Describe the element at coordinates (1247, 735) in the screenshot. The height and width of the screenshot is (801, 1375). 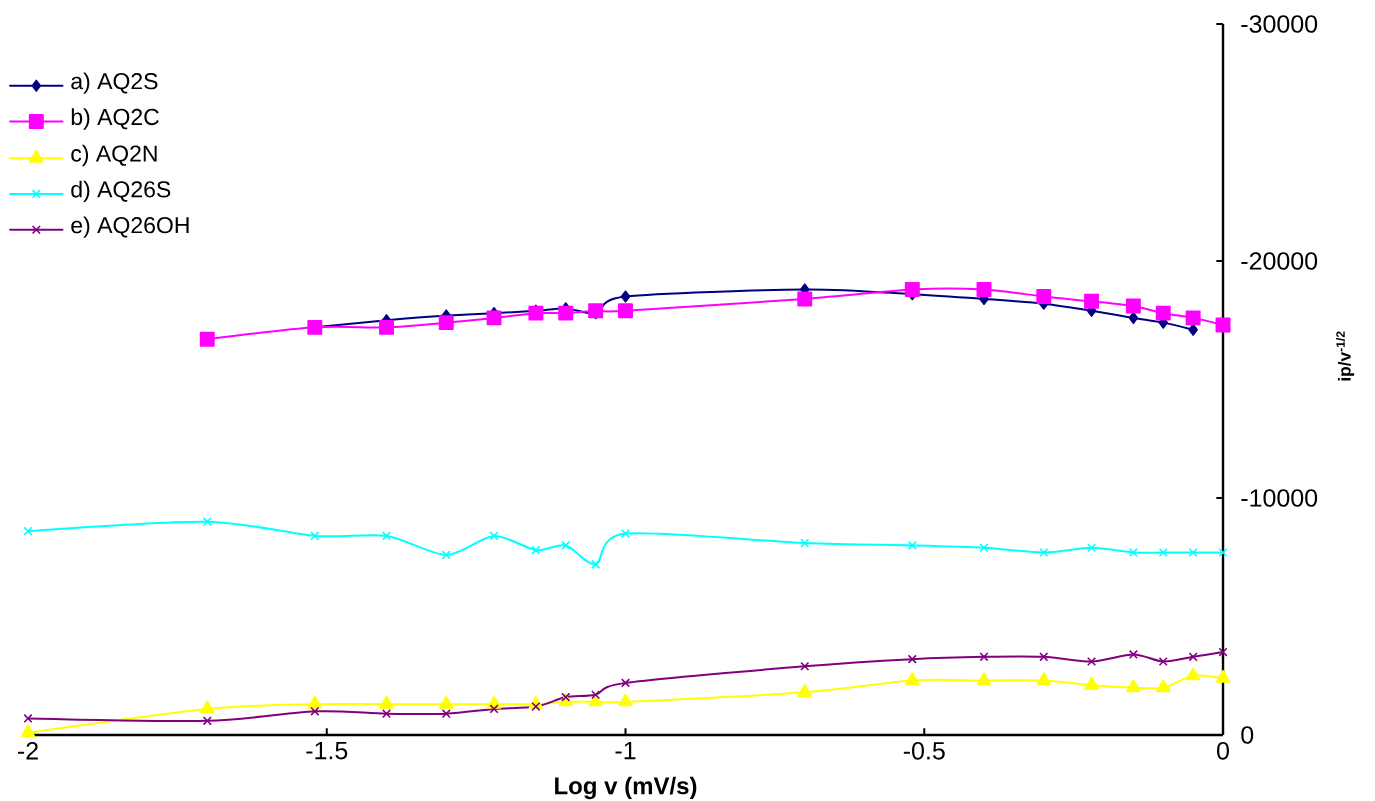
I see `y-tick-label: 0` at that location.